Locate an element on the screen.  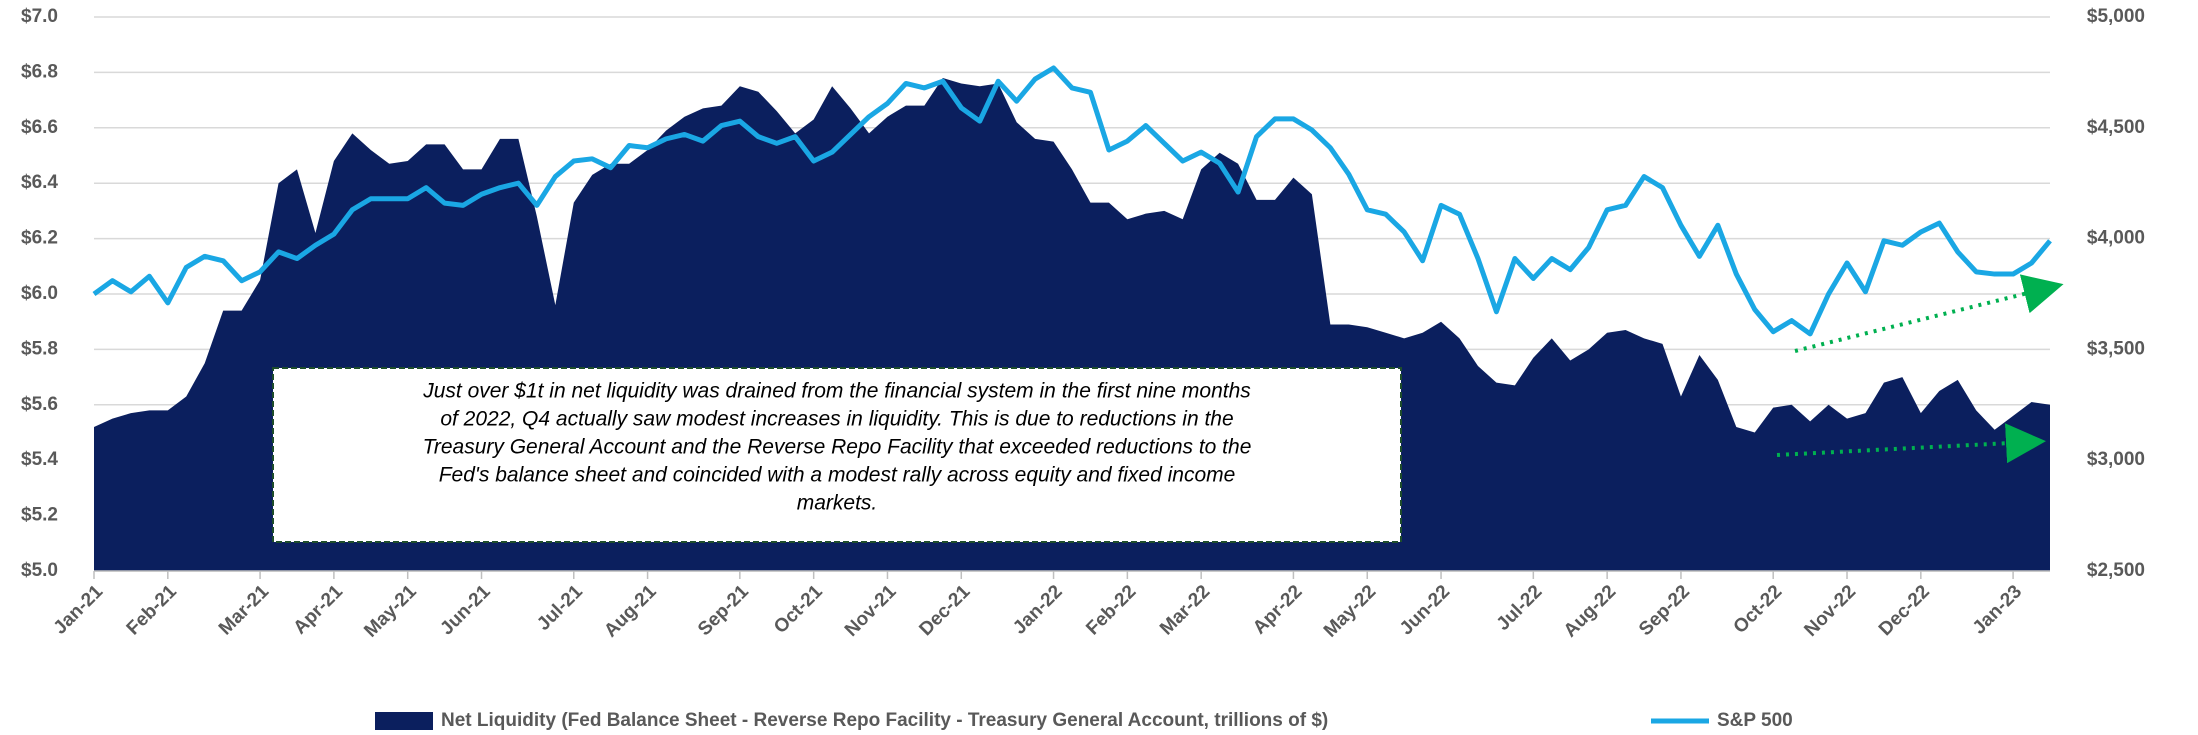
x-tick-label: May-21 is located at coordinates (390, 611).